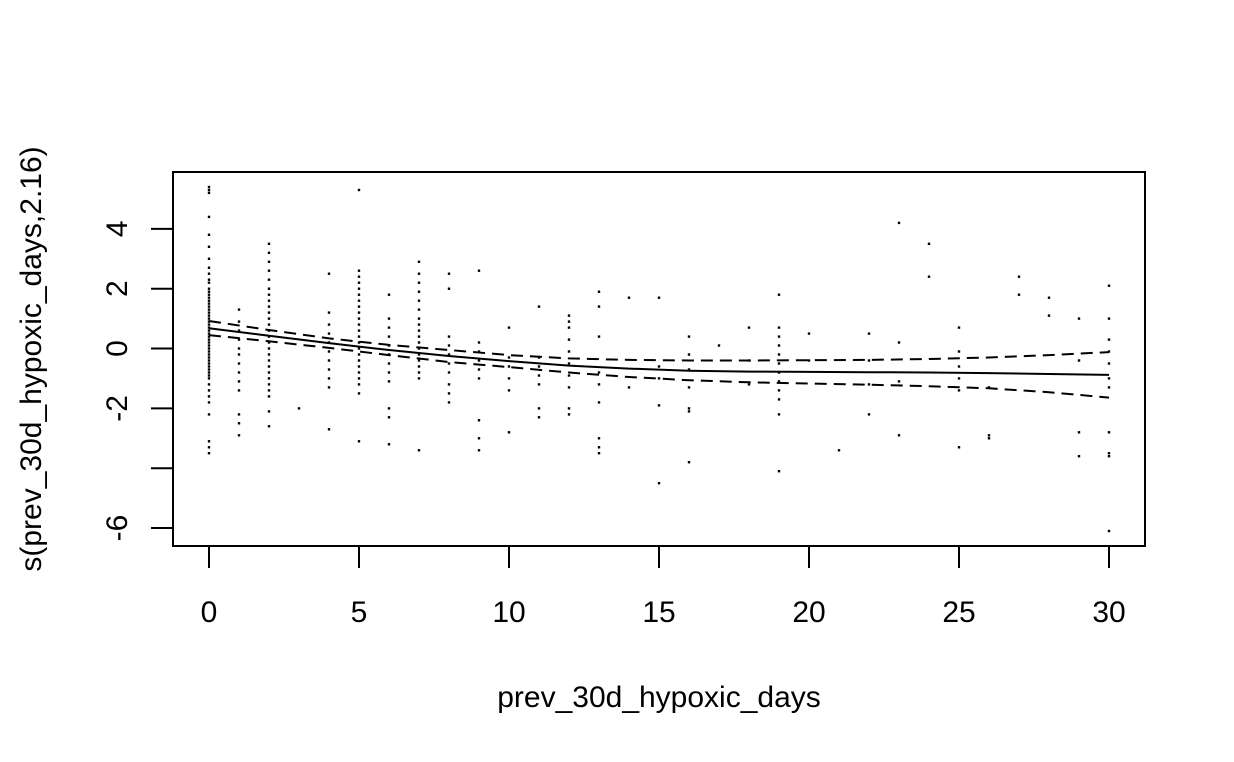 The image size is (1234, 762). I want to click on confidence-band-upper, so click(659, 341).